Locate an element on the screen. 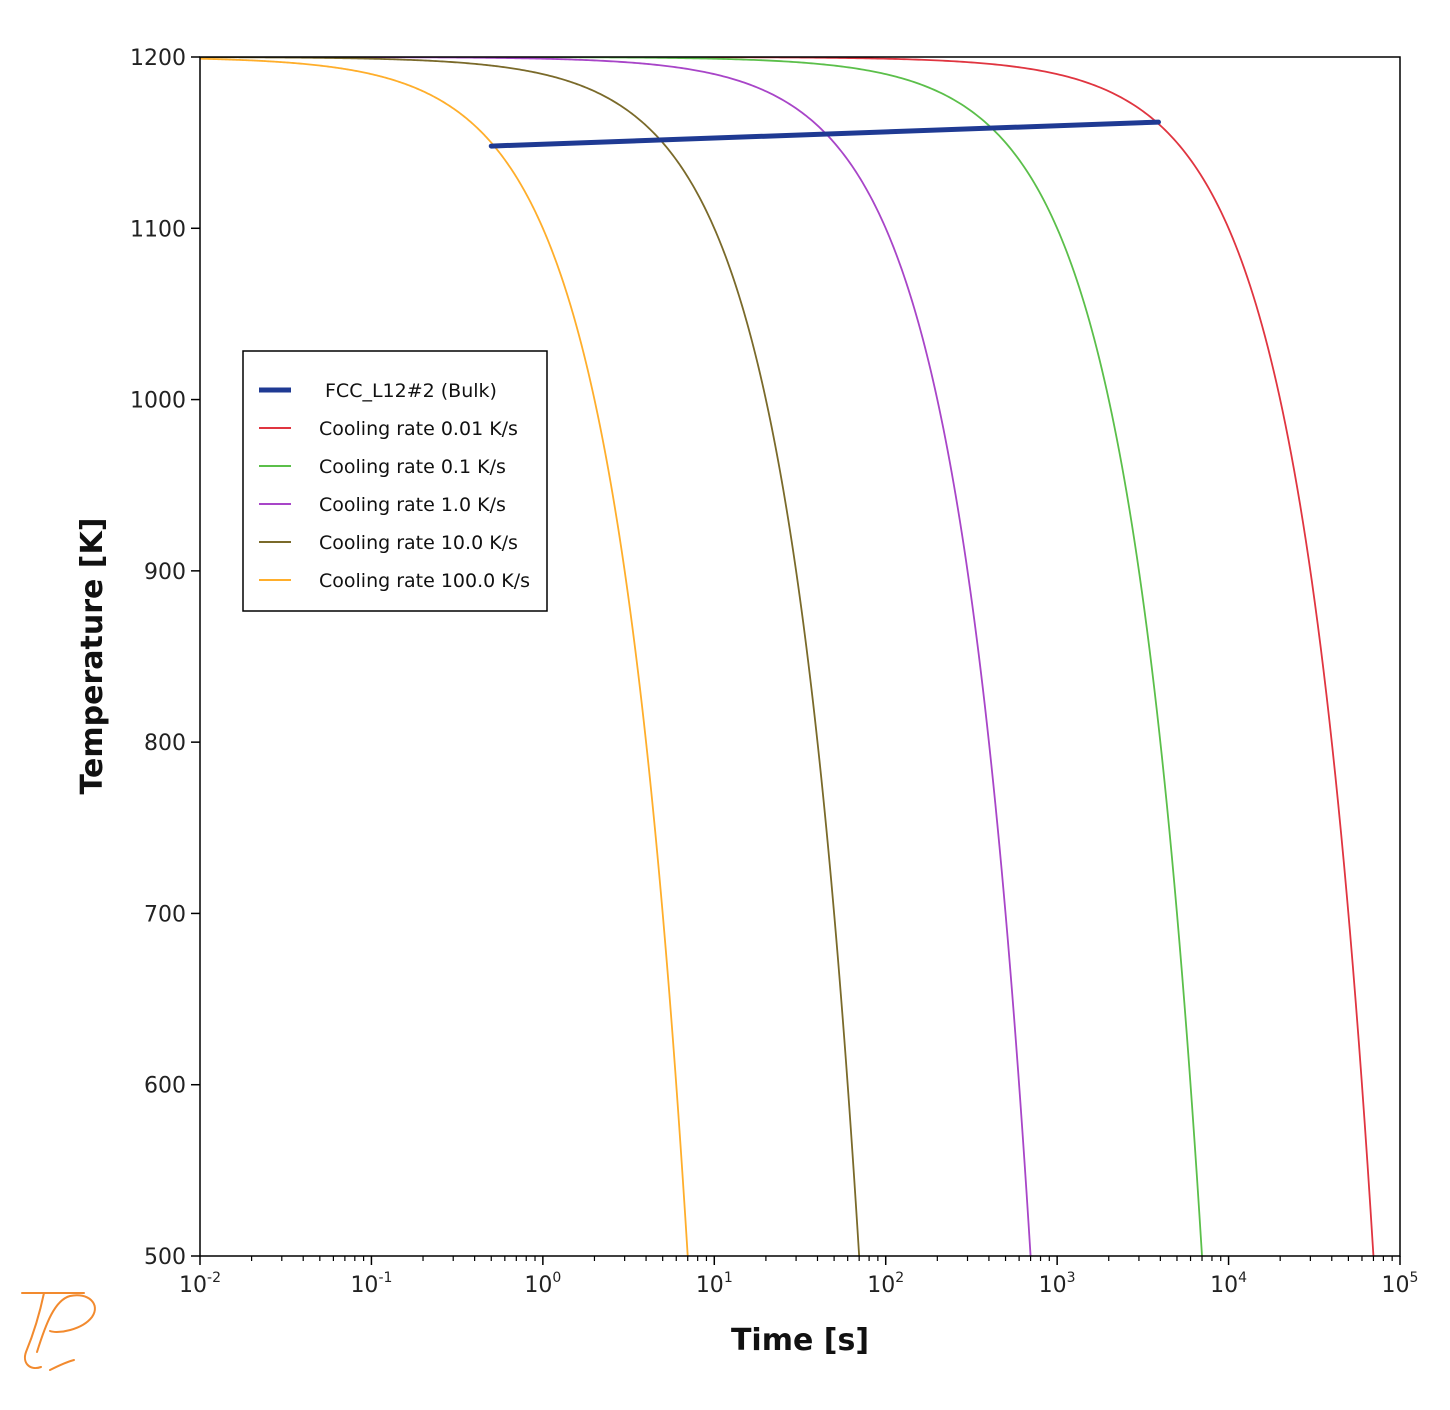 The width and height of the screenshot is (1450, 1410). legend-label: Cooling rate 10.0 K/s is located at coordinates (418, 543).